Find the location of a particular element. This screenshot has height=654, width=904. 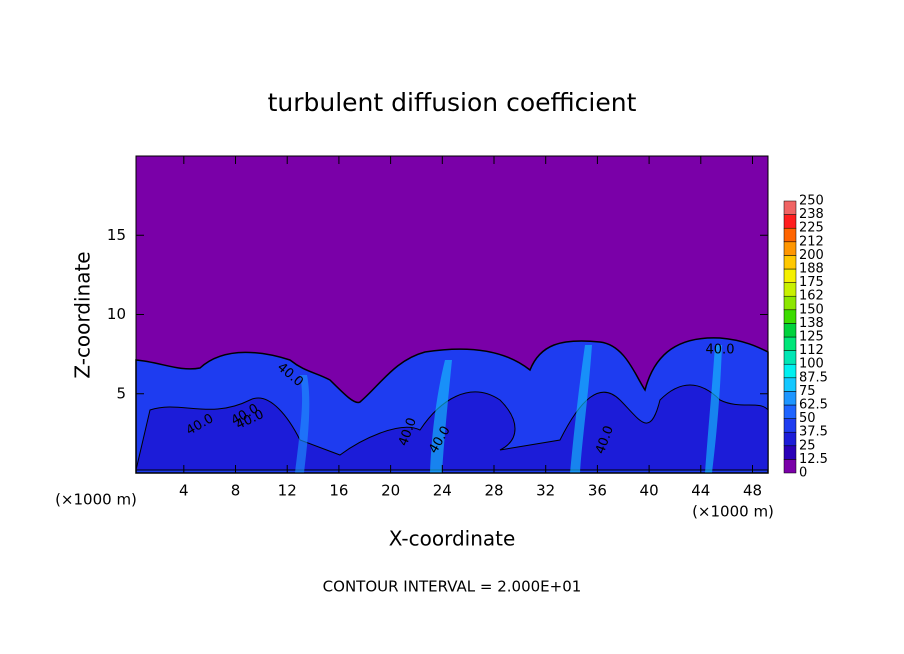

x-tick-label: 40 is located at coordinates (649, 491).